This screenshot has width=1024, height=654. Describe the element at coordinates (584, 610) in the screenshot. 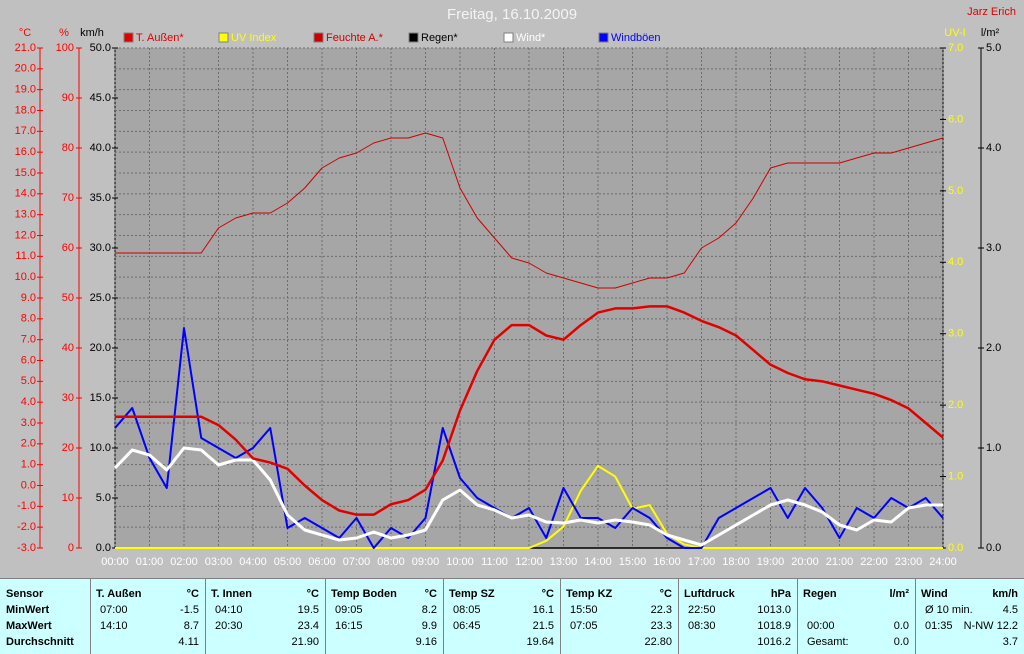

I see `cell-left: 15:50` at that location.